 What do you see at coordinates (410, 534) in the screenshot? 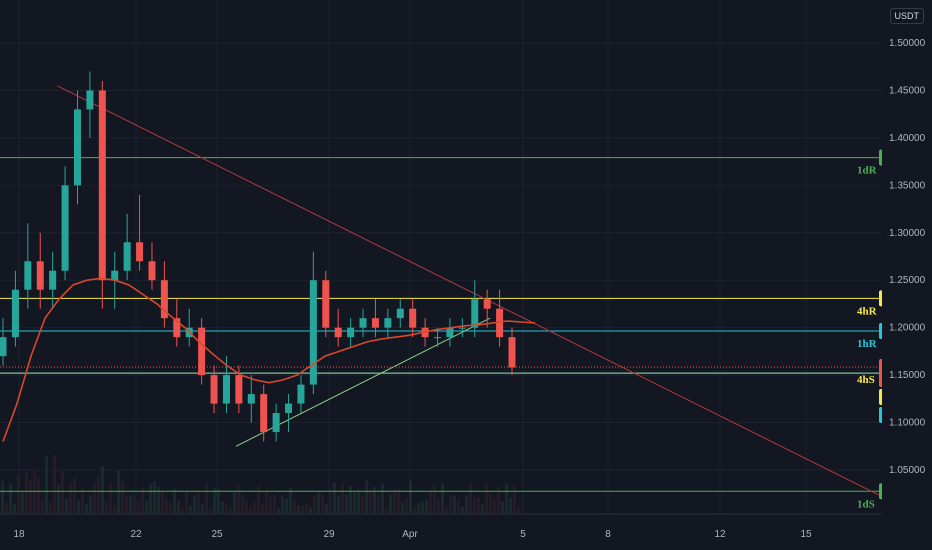
I see `time-tick-label: Apr` at bounding box center [410, 534].